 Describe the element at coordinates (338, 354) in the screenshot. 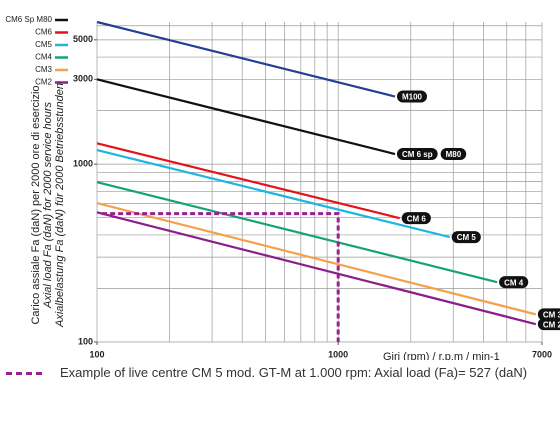

I see `x-tick-label: 1000` at that location.